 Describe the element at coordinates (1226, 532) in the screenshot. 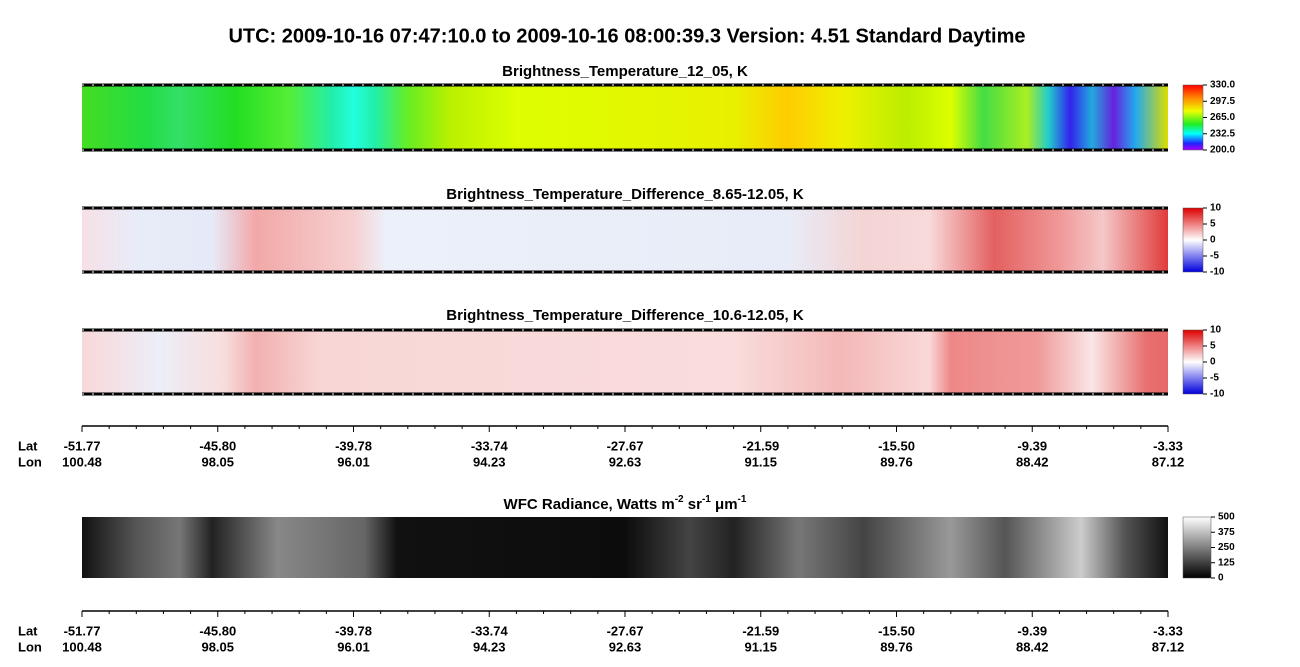

I see `colorbar-tick-label: 375` at that location.